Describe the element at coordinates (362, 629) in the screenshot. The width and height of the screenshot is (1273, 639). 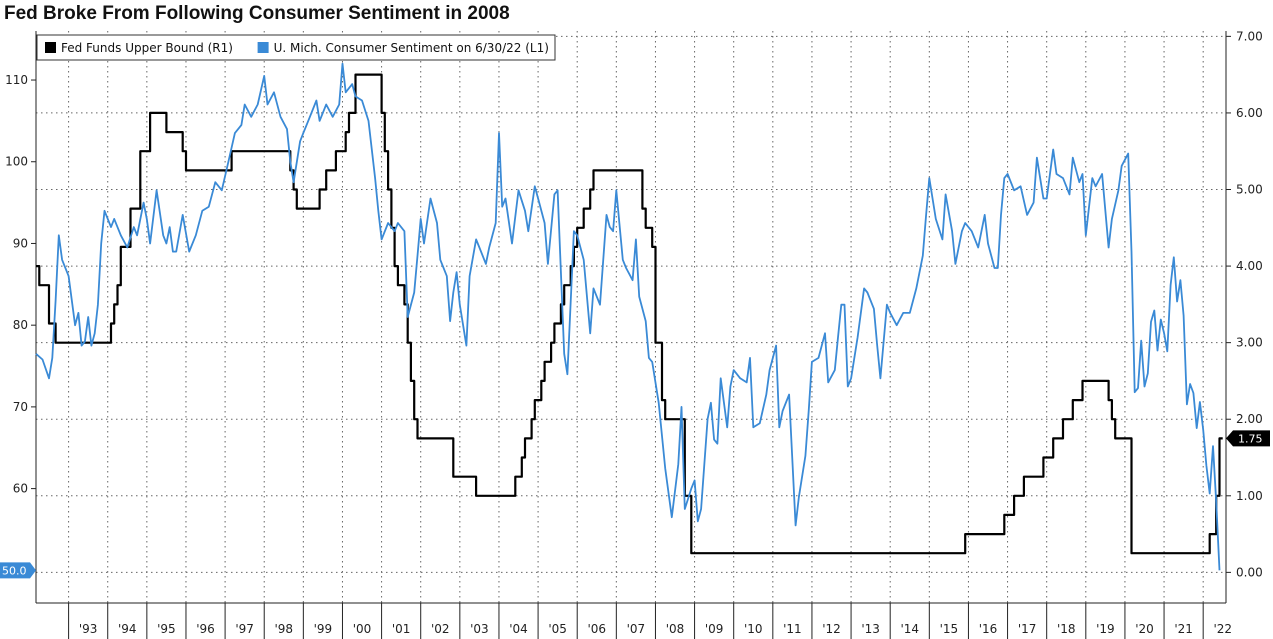
I see `x-tick-label: '00` at that location.